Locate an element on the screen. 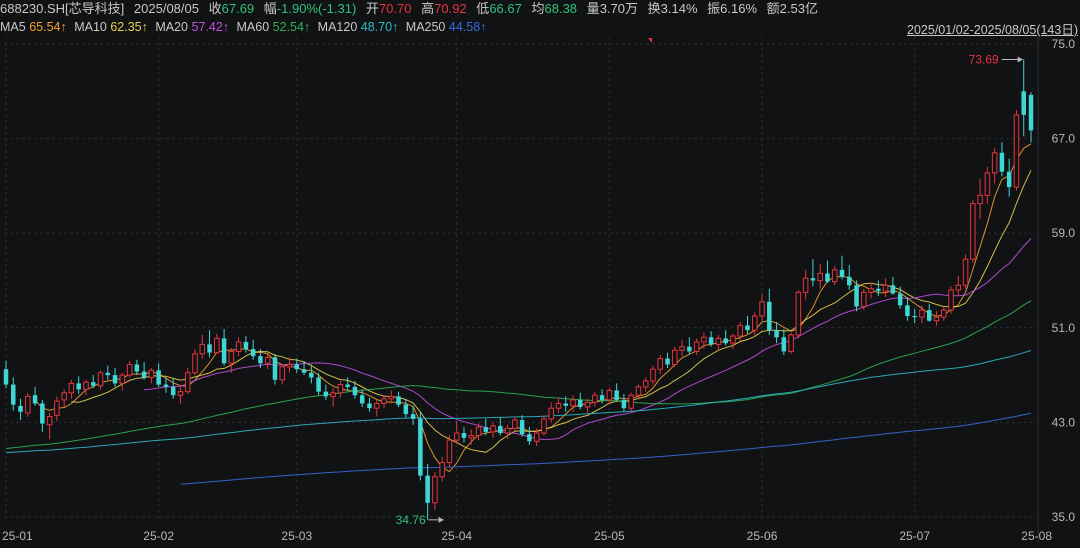 The width and height of the screenshot is (1080, 548). change-stat: 幅-1.90%(-1.31) is located at coordinates (310, 8).